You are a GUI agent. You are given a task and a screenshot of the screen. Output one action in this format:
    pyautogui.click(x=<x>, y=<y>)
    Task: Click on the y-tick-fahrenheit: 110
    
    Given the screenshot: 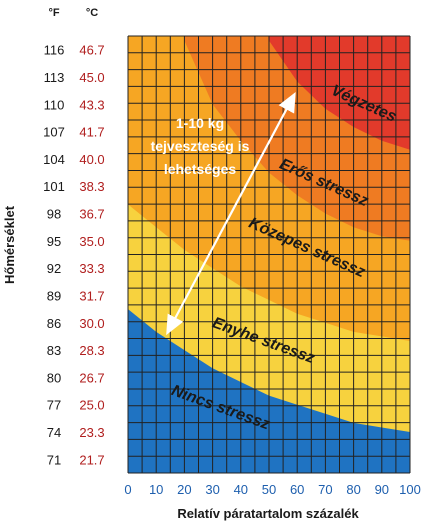 What is the action you would take?
    pyautogui.click(x=54, y=104)
    